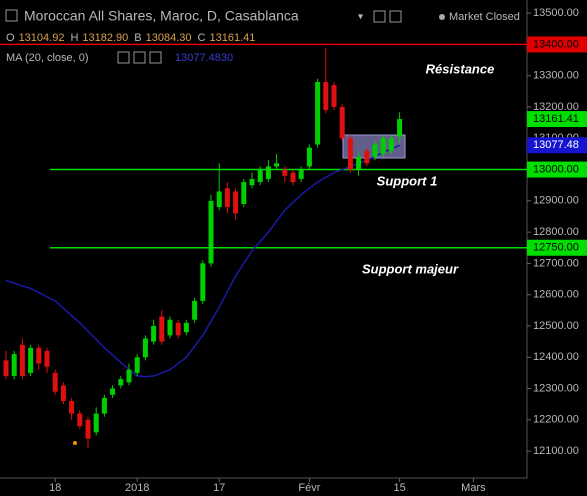  What do you see at coordinates (74, 38) in the screenshot?
I see `ohlc-label: H` at bounding box center [74, 38].